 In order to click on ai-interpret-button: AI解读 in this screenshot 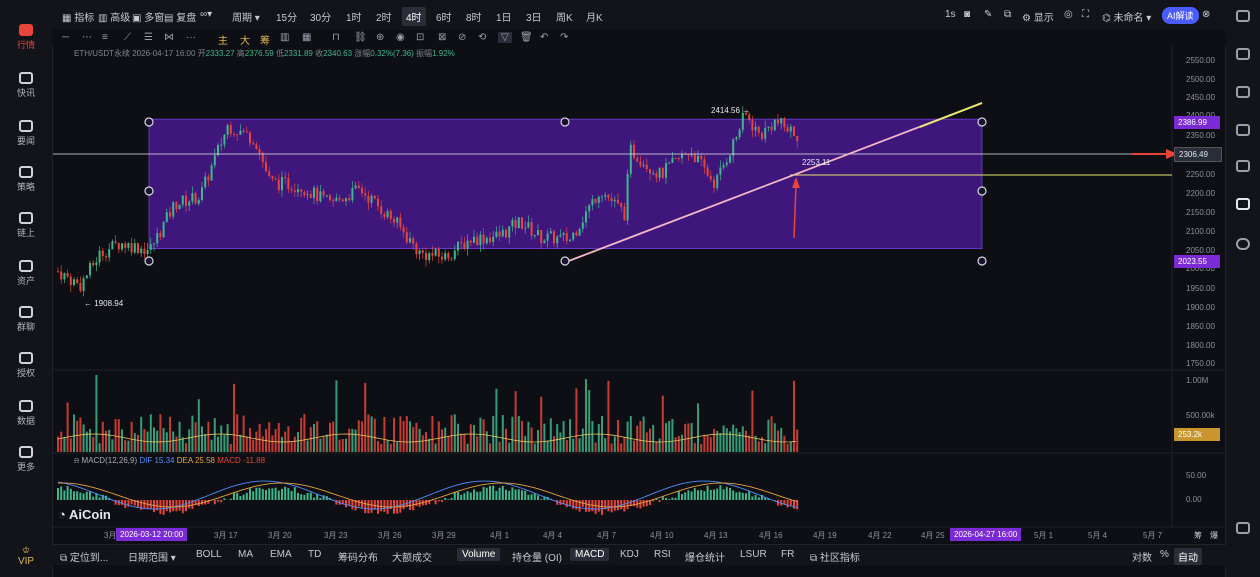, I will do `click(1180, 15)`.